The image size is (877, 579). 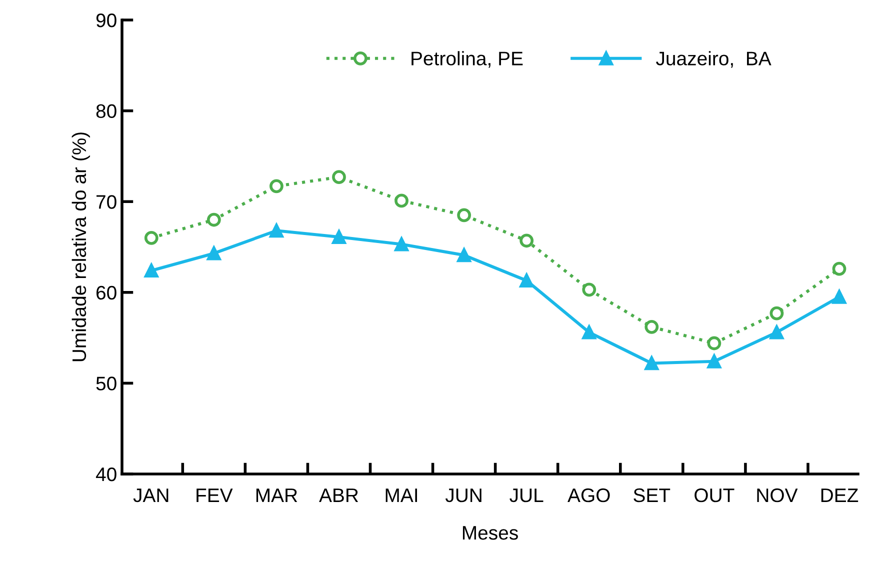 What do you see at coordinates (402, 495) in the screenshot?
I see `x-tick-label: MAI` at bounding box center [402, 495].